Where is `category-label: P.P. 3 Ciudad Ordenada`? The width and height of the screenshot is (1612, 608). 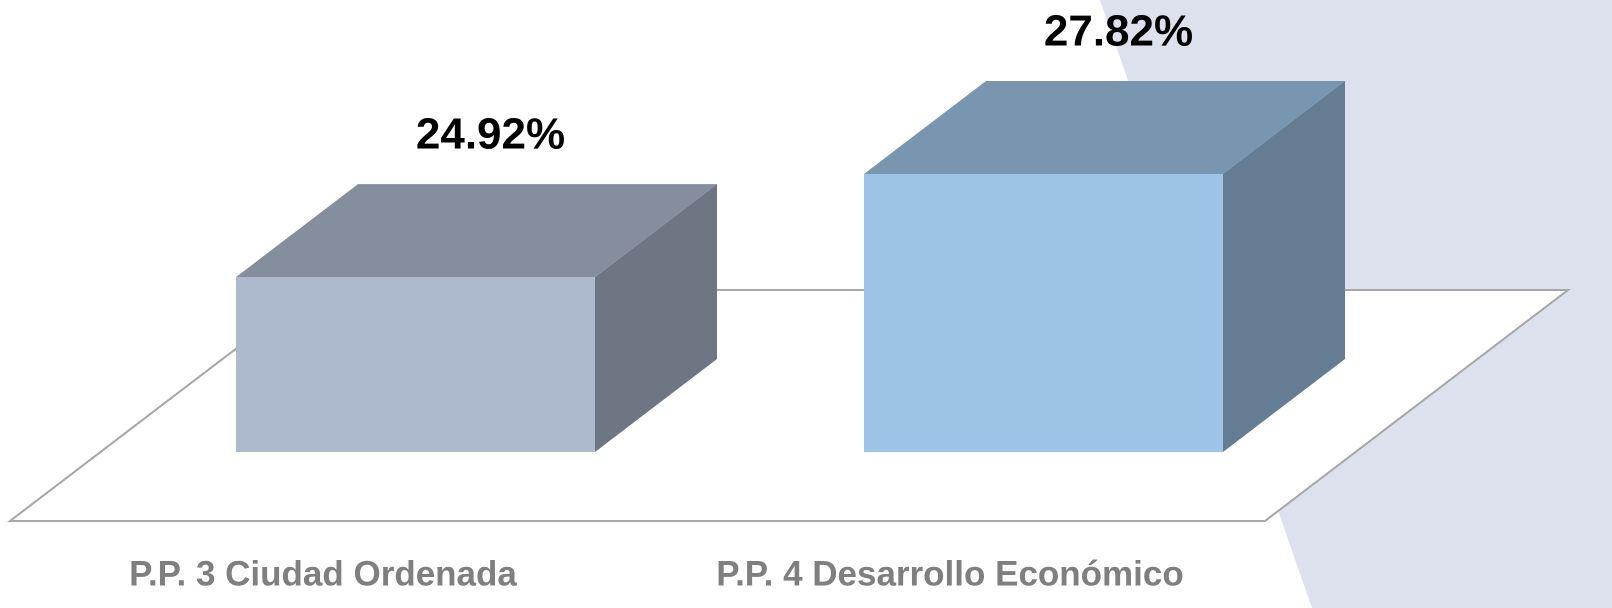
category-label: P.P. 3 Ciudad Ordenada is located at coordinates (323, 573).